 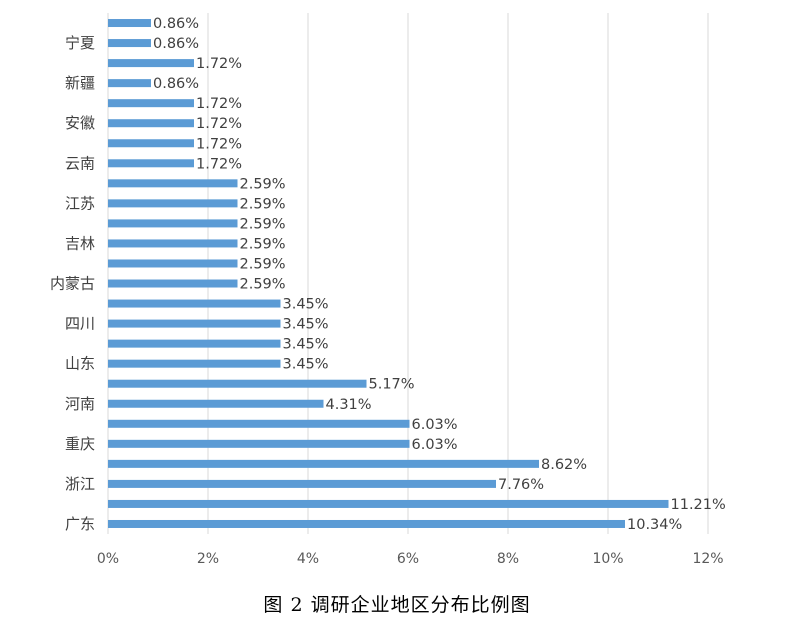 I want to click on data-label: 11.21%, so click(x=698, y=505).